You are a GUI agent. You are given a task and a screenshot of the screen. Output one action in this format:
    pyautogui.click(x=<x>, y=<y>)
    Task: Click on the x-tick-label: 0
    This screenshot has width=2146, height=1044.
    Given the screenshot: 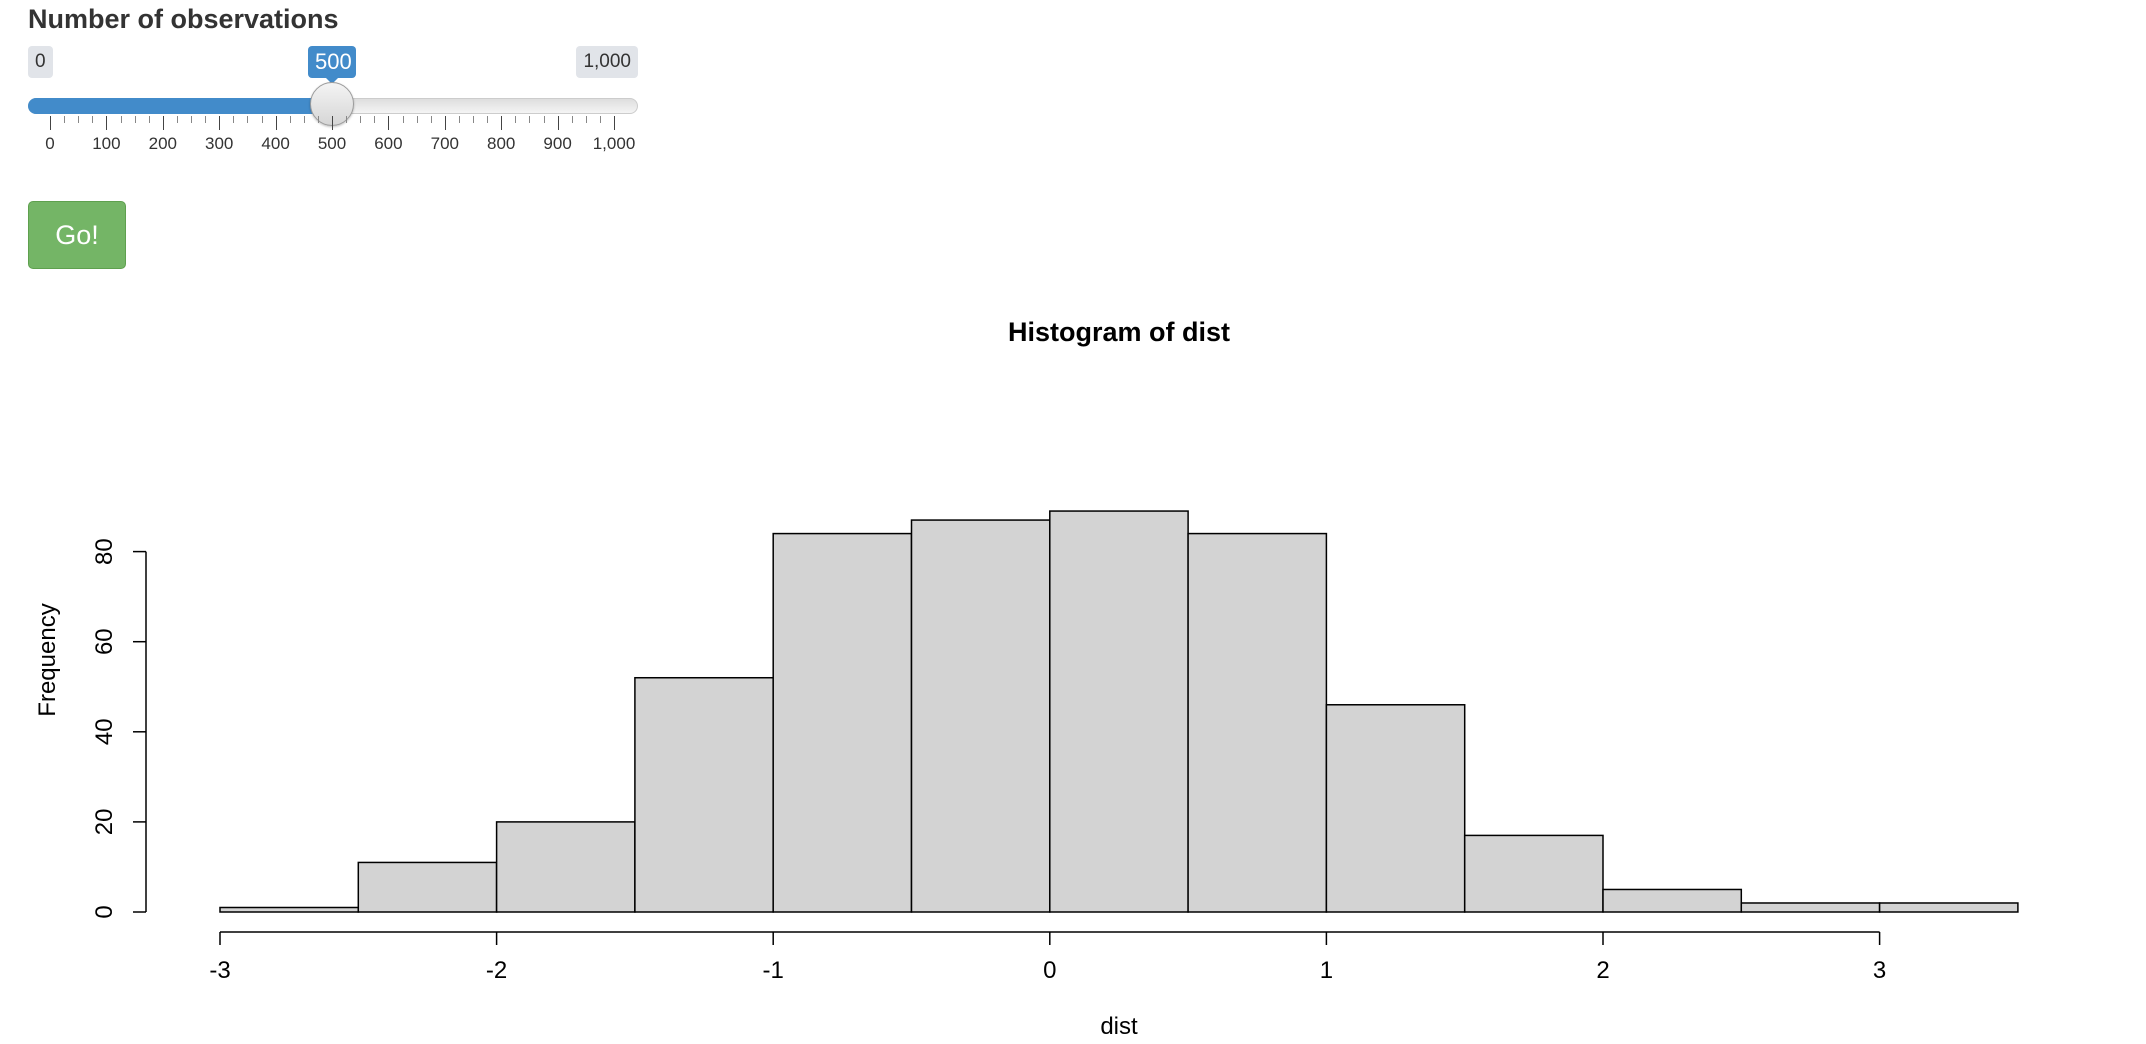 What is the action you would take?
    pyautogui.click(x=1049, y=970)
    